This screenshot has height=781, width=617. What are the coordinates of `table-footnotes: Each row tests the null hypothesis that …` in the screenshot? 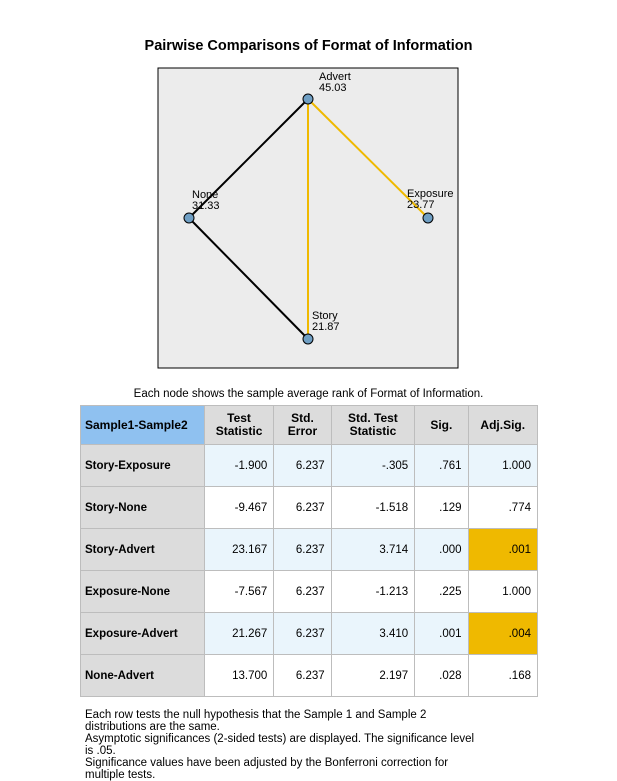 It's located at (295, 745).